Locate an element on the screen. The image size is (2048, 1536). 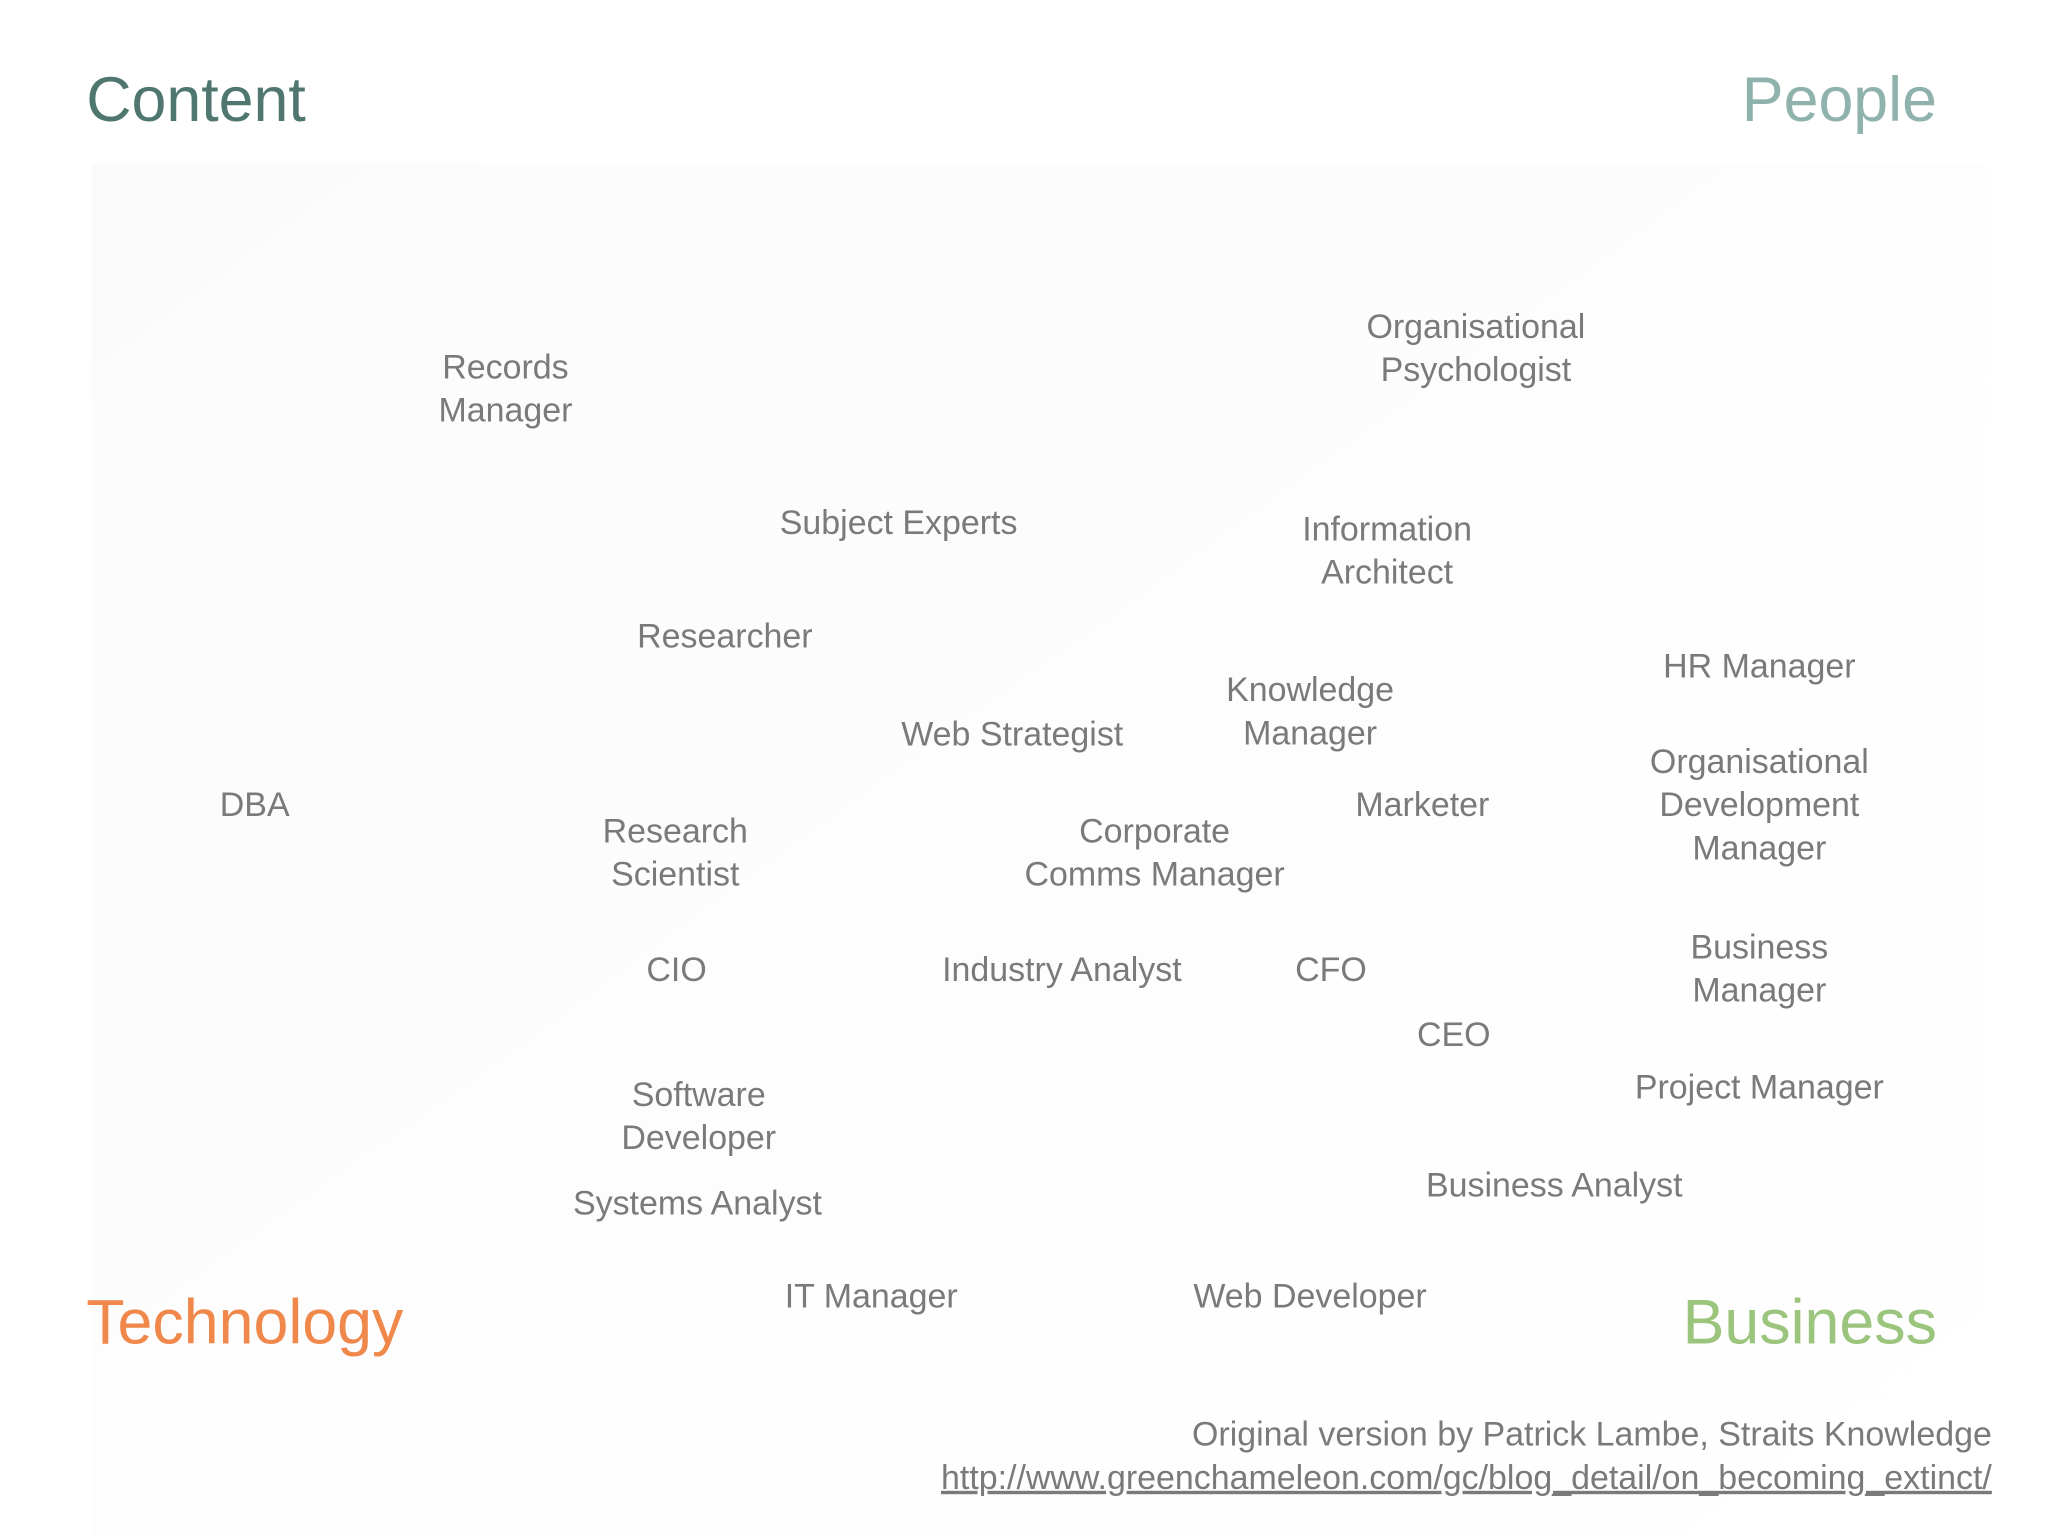
role-line: Scientist is located at coordinates (675, 874).